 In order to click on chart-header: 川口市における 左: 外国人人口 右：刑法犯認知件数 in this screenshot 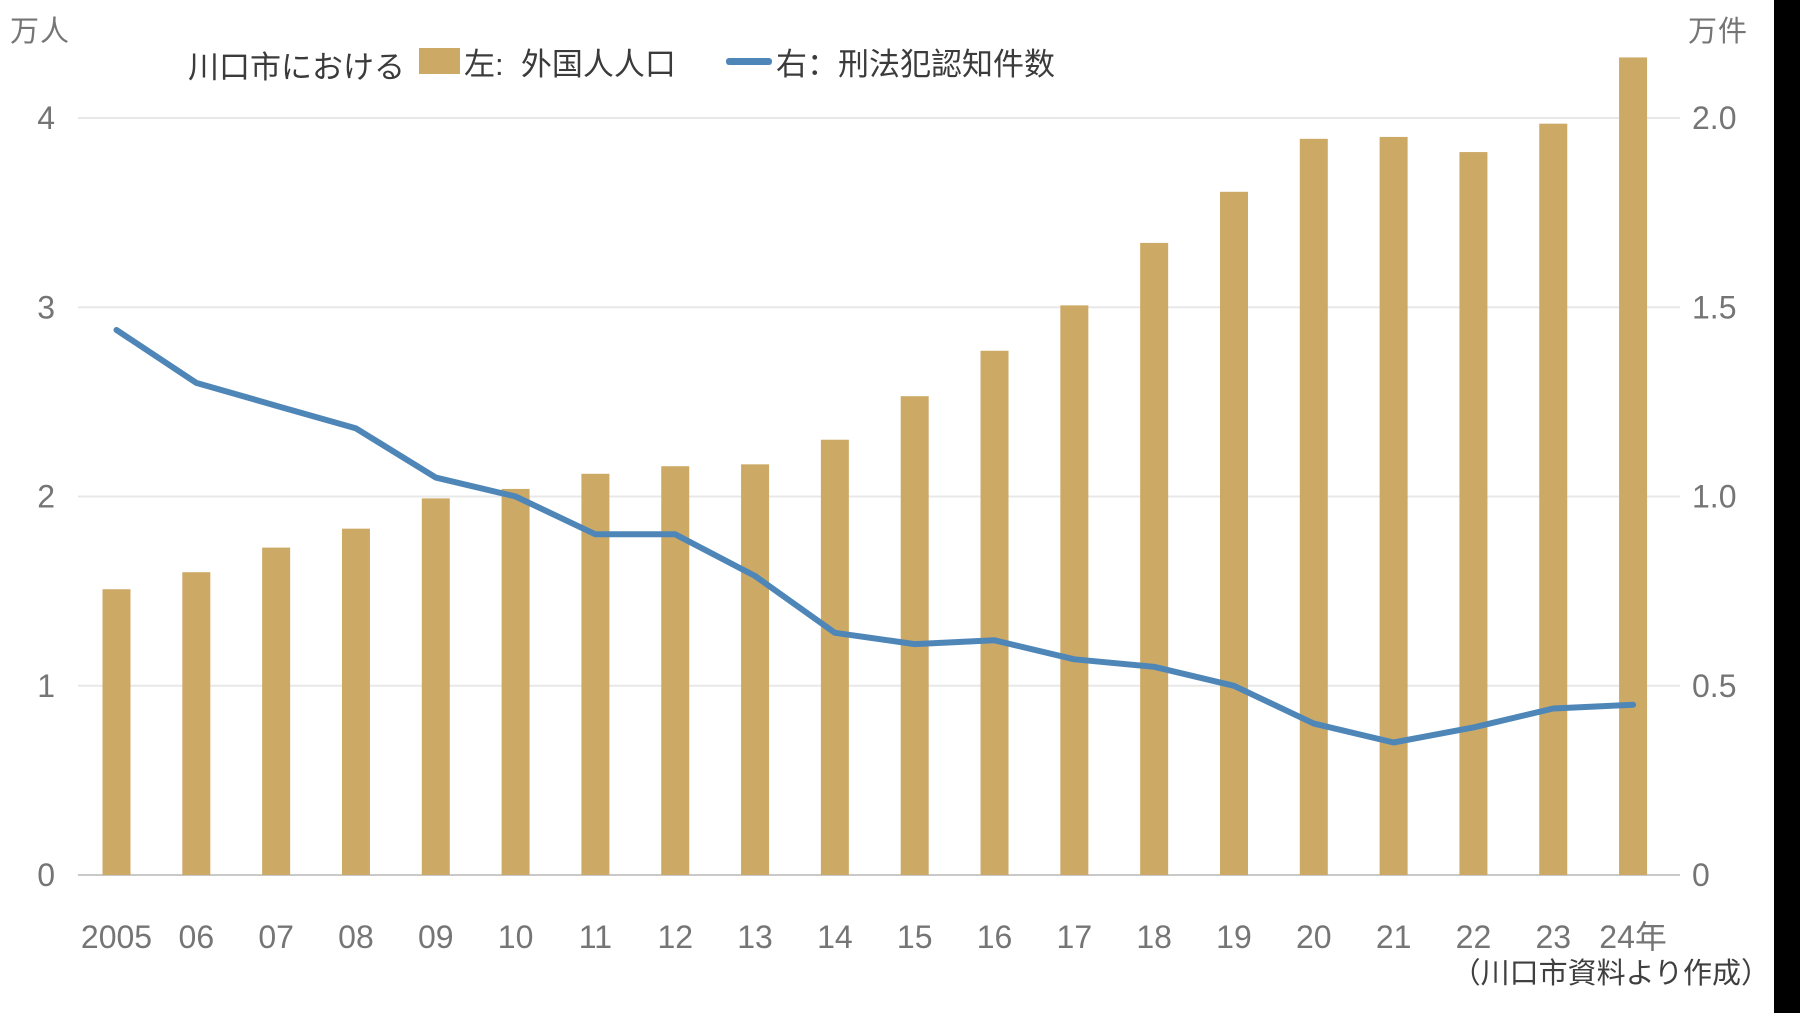, I will do `click(890, 64)`.